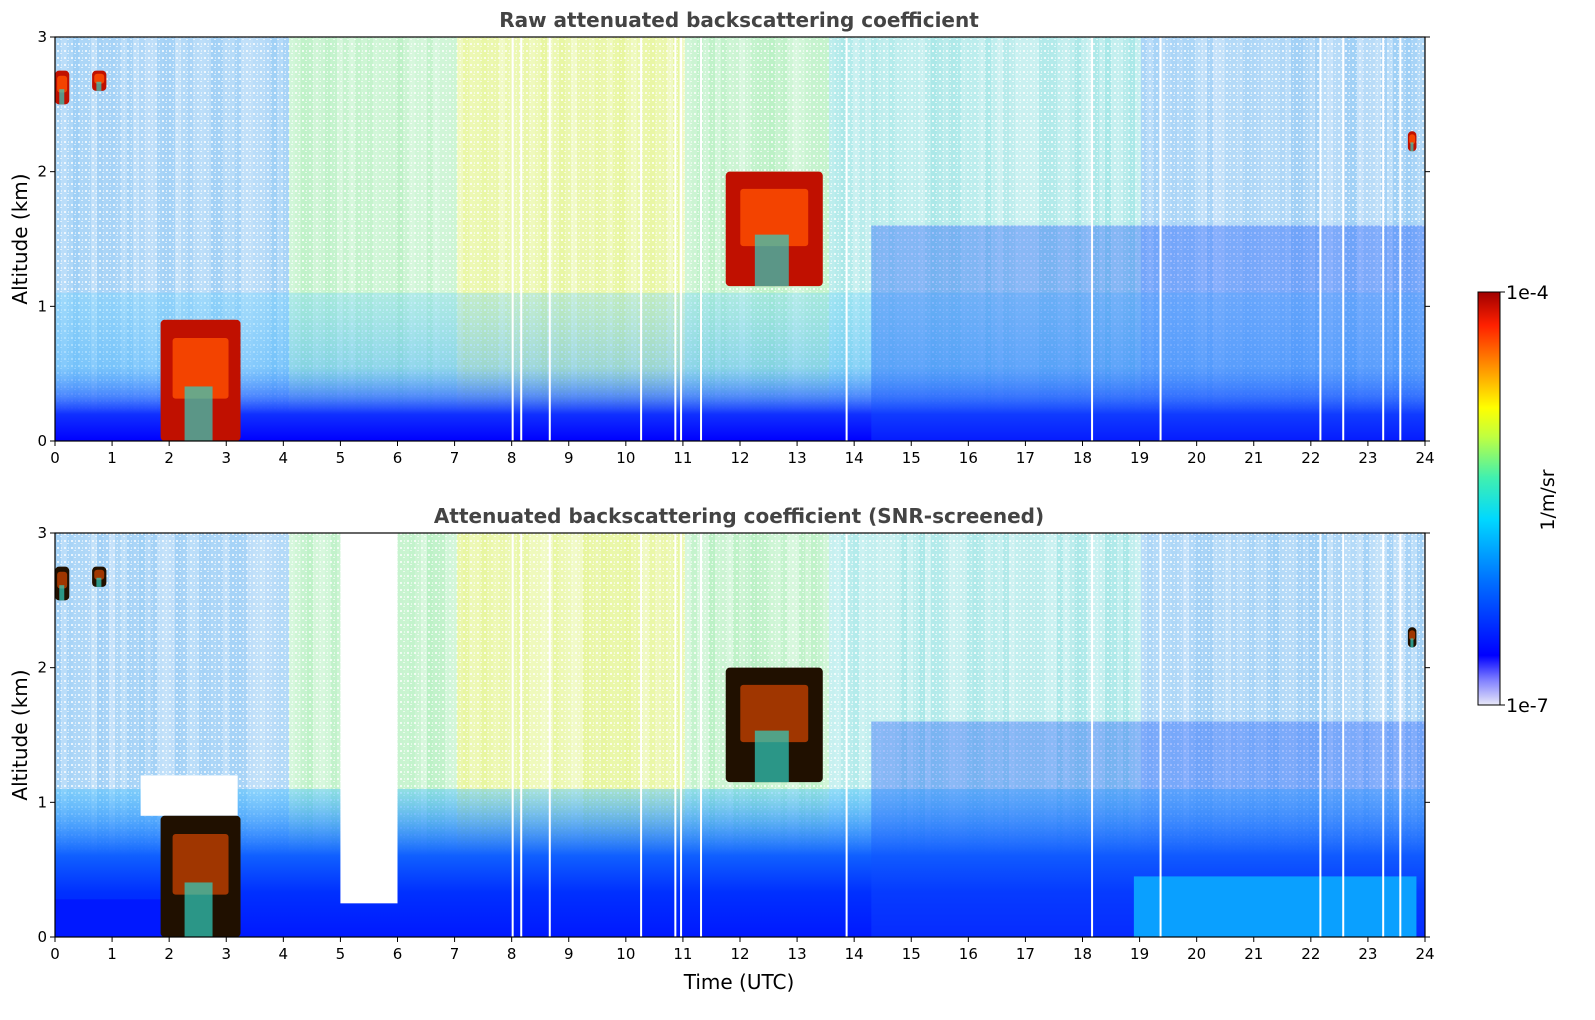 This screenshot has height=1020, width=1595. I want to click on x-tick-label: 14, so click(854, 458).